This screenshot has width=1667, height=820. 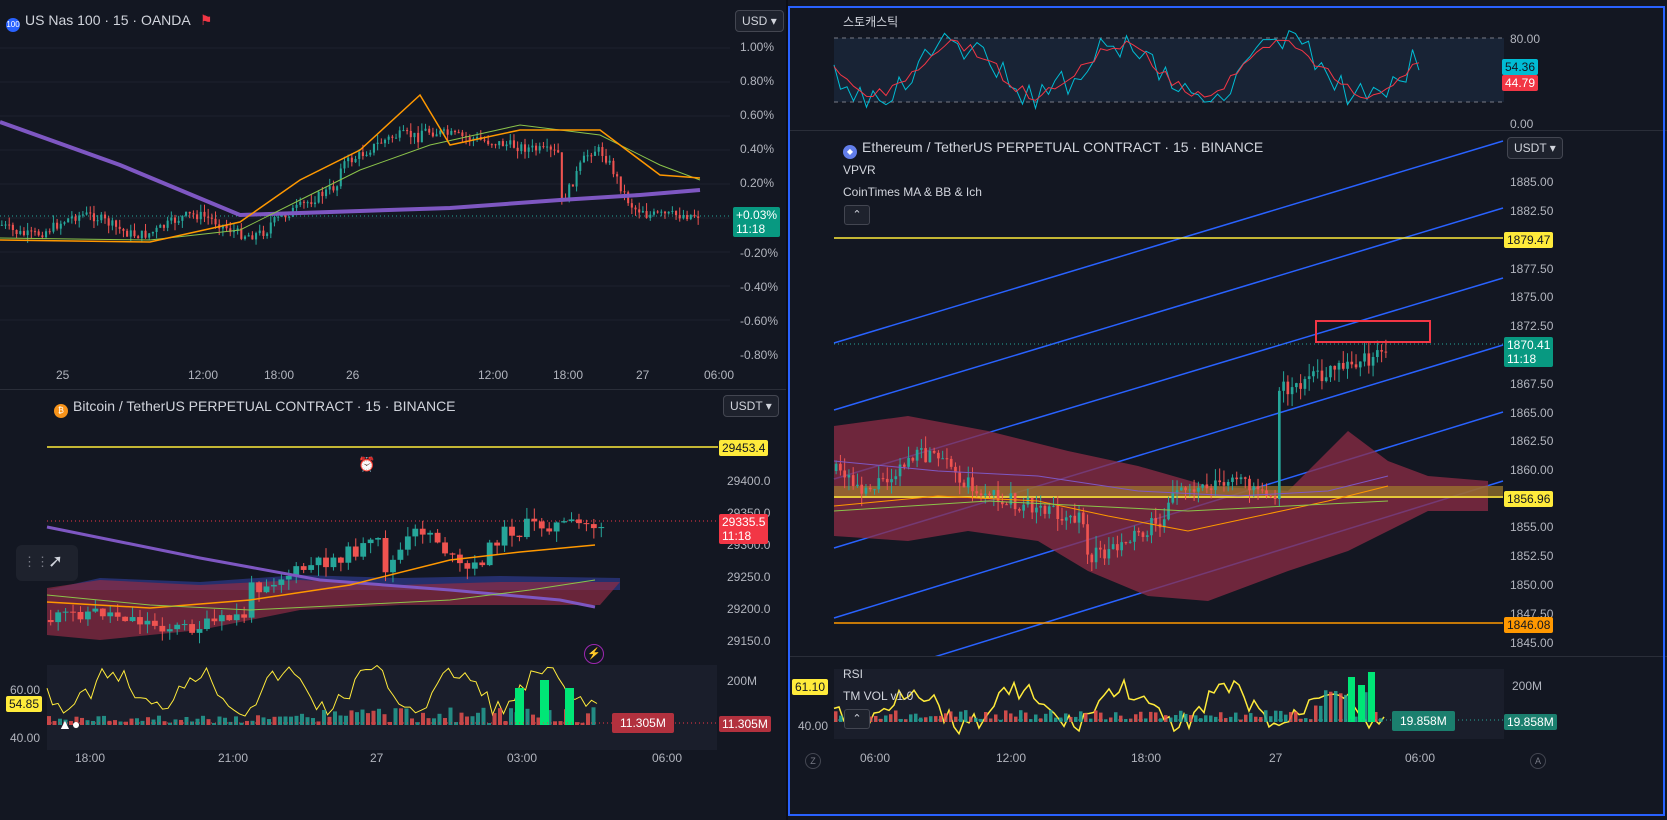 I want to click on eth-rsi-value-tag: 61.10, so click(x=810, y=687).